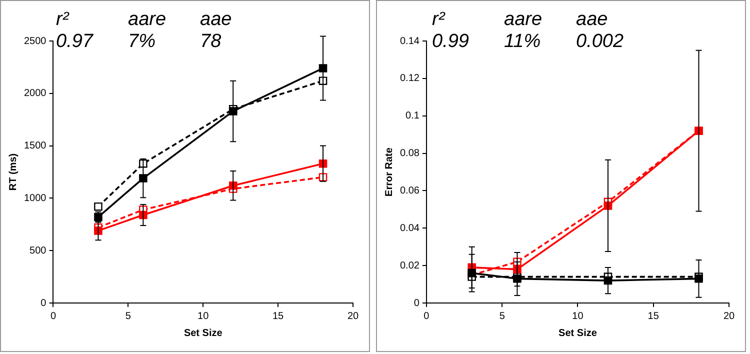  Describe the element at coordinates (35, 198) in the screenshot. I see `y-tick-label: 1000` at that location.